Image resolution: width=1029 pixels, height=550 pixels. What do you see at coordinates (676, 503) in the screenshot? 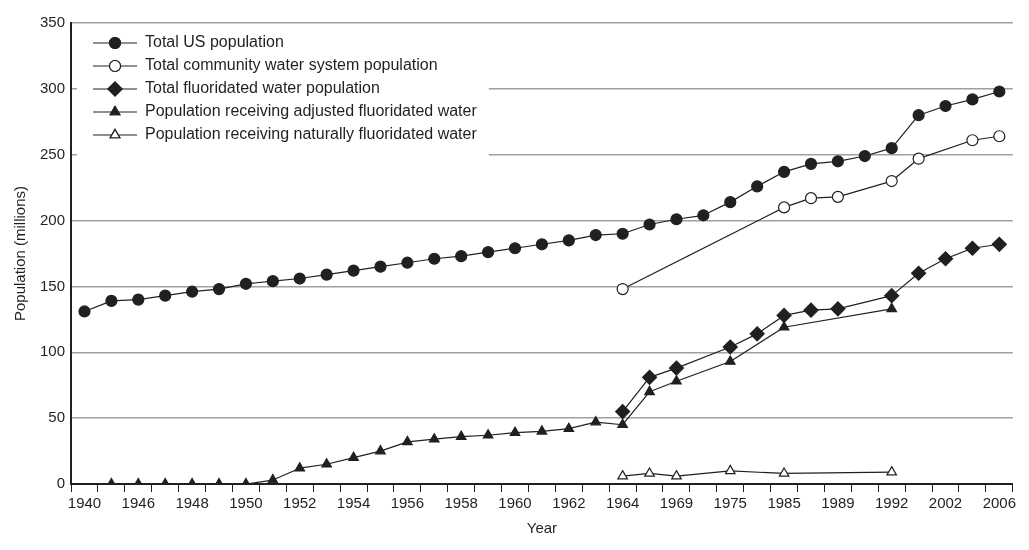
I see `x-tick-label: 1969` at bounding box center [676, 503].